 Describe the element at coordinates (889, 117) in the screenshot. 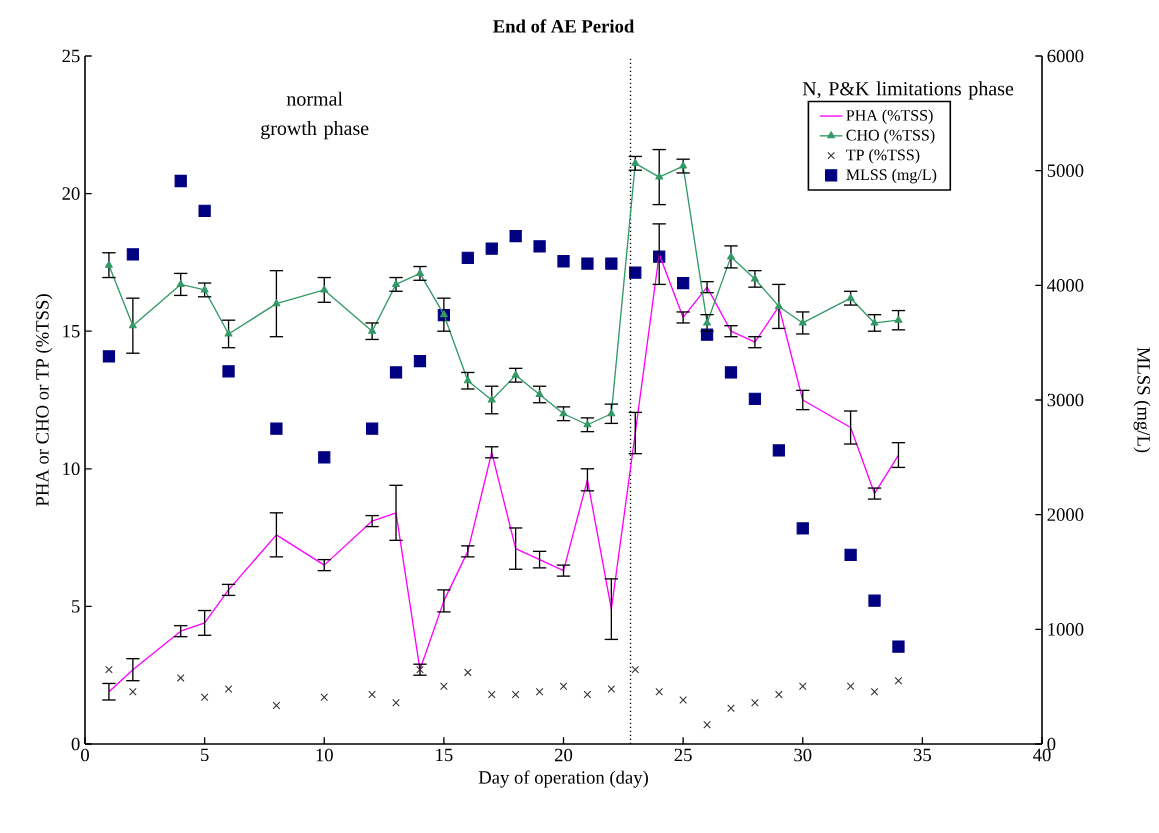

I see `legend-label: PHA (%TSS)` at that location.